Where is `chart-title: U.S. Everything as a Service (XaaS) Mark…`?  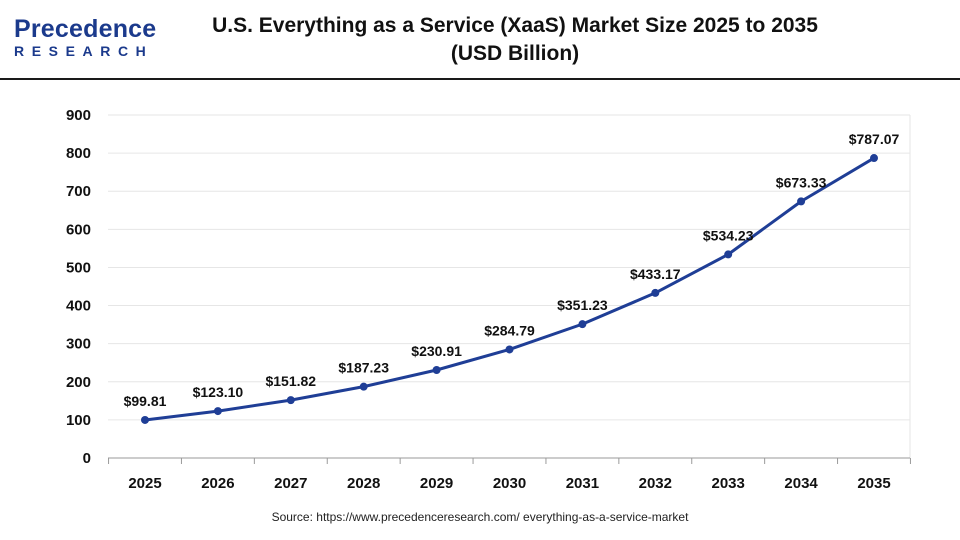 chart-title: U.S. Everything as a Service (XaaS) Mark… is located at coordinates (515, 40).